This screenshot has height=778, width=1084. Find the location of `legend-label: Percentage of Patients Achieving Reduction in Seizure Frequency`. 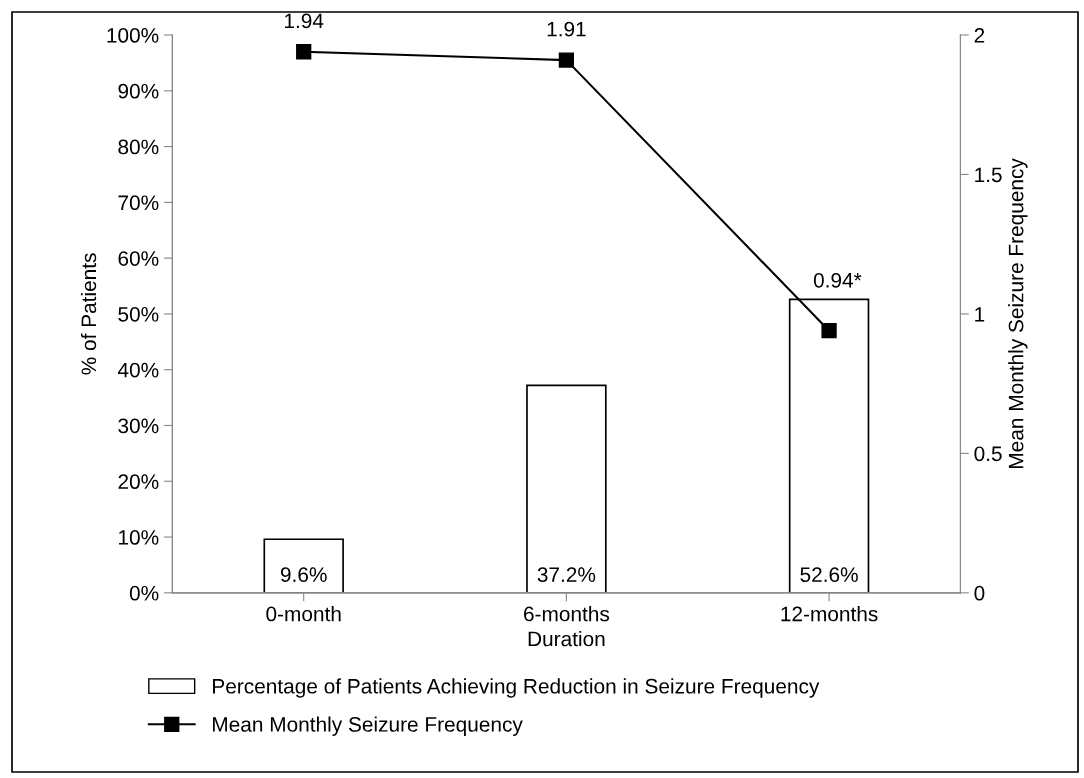

legend-label: Percentage of Patients Achieving Reduction in Seizure Frequency is located at coordinates (516, 688).